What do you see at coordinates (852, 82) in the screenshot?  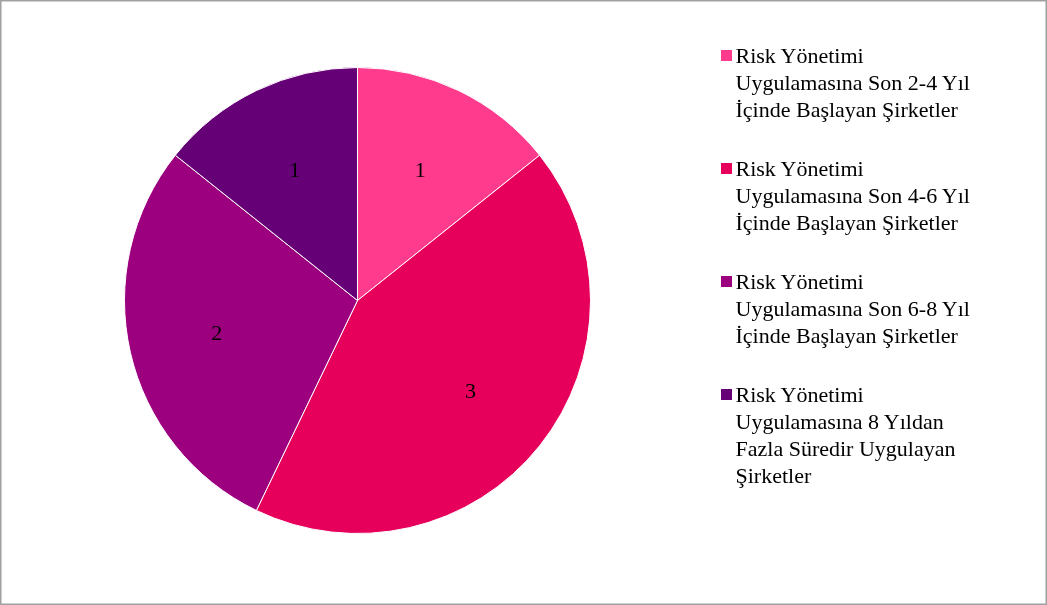 I see `legend-label: Risk Yönetimi Uygulamasına Son 2-4 Yıl İçinde Başlayan Şirketler` at bounding box center [852, 82].